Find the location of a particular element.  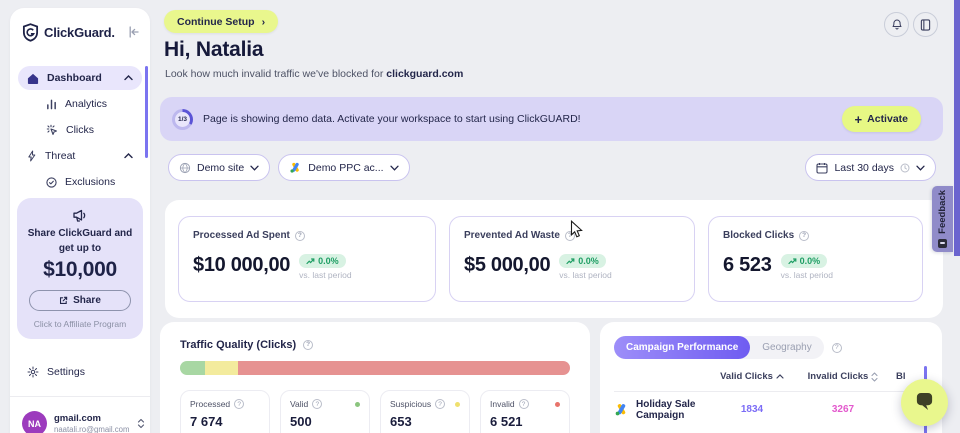

sort-both-icon is located at coordinates (874, 376).